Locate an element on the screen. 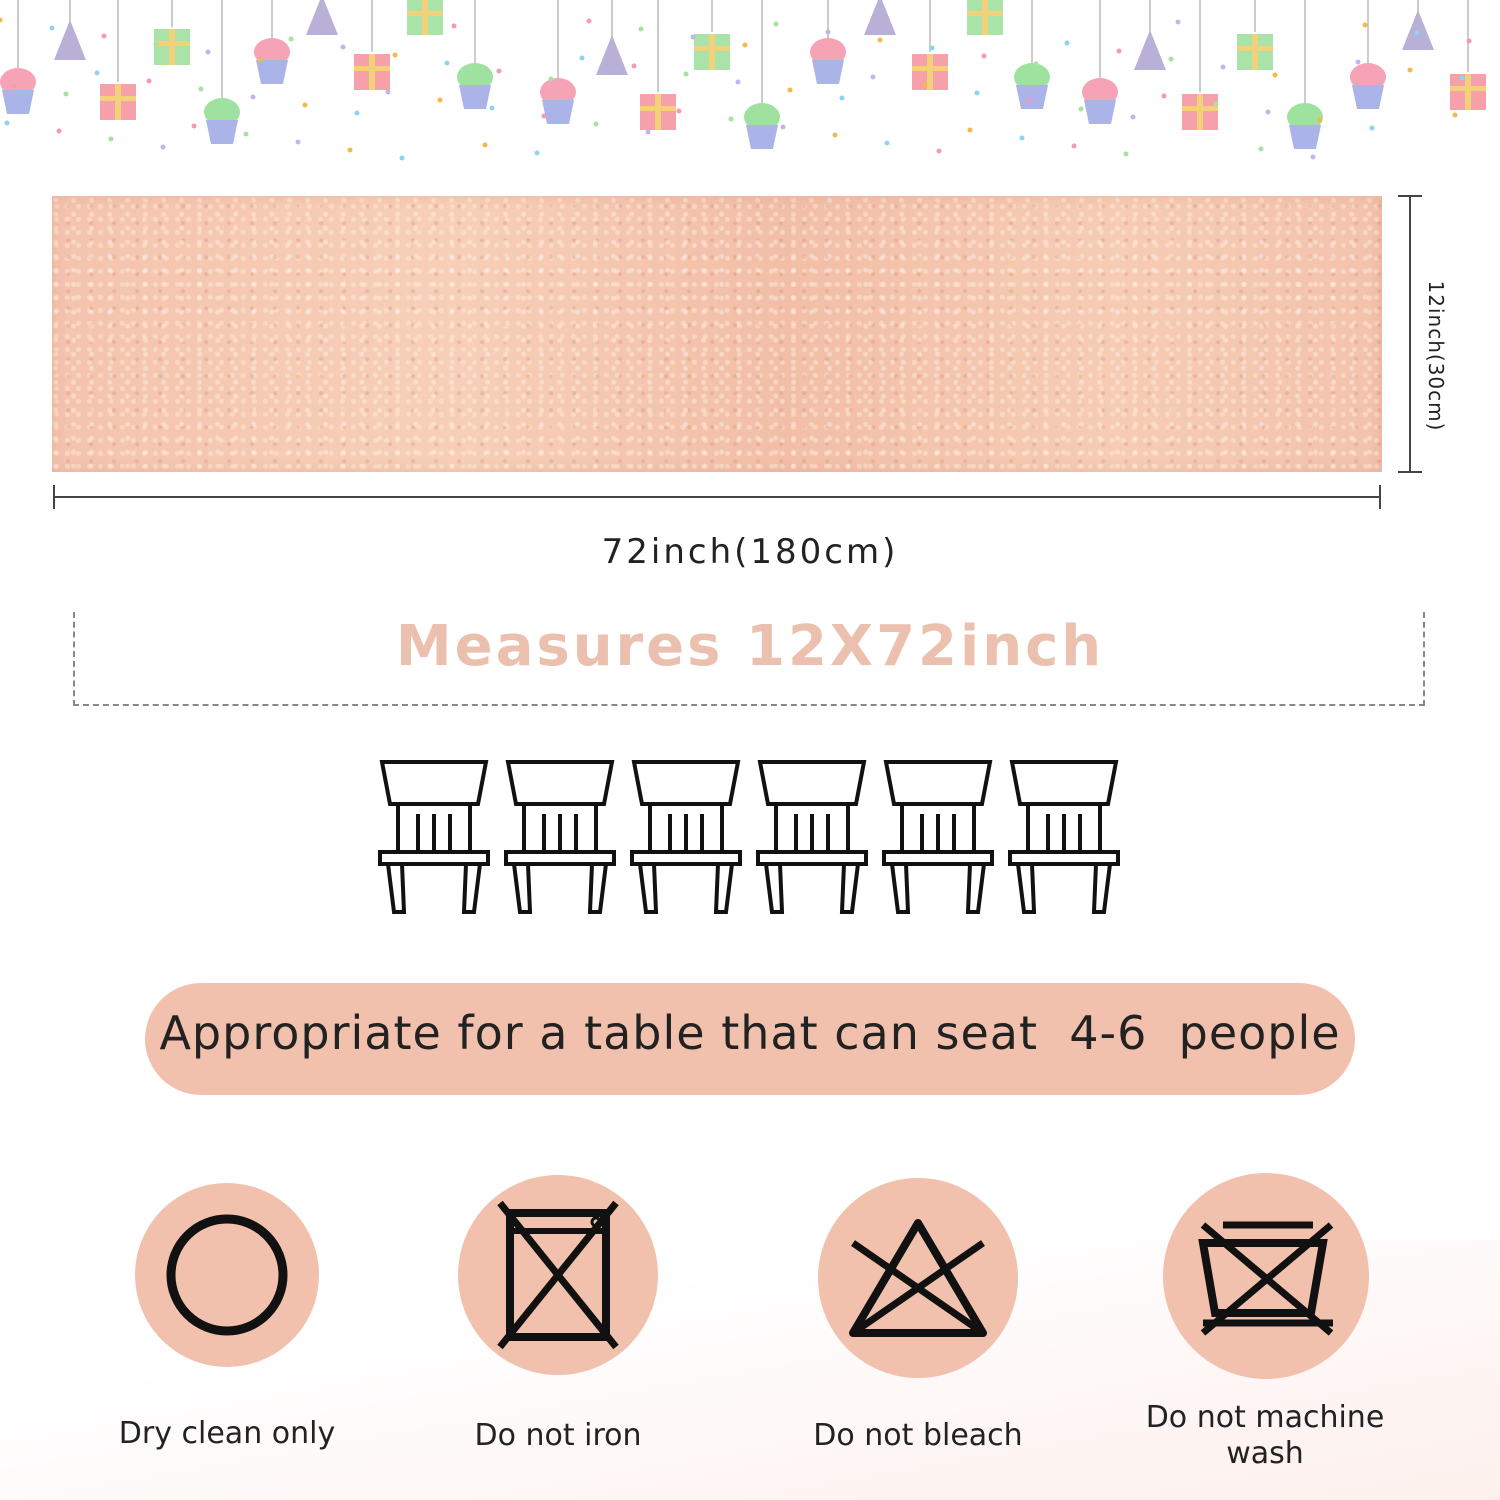  no-machine-wash-icon is located at coordinates (1266, 1276).